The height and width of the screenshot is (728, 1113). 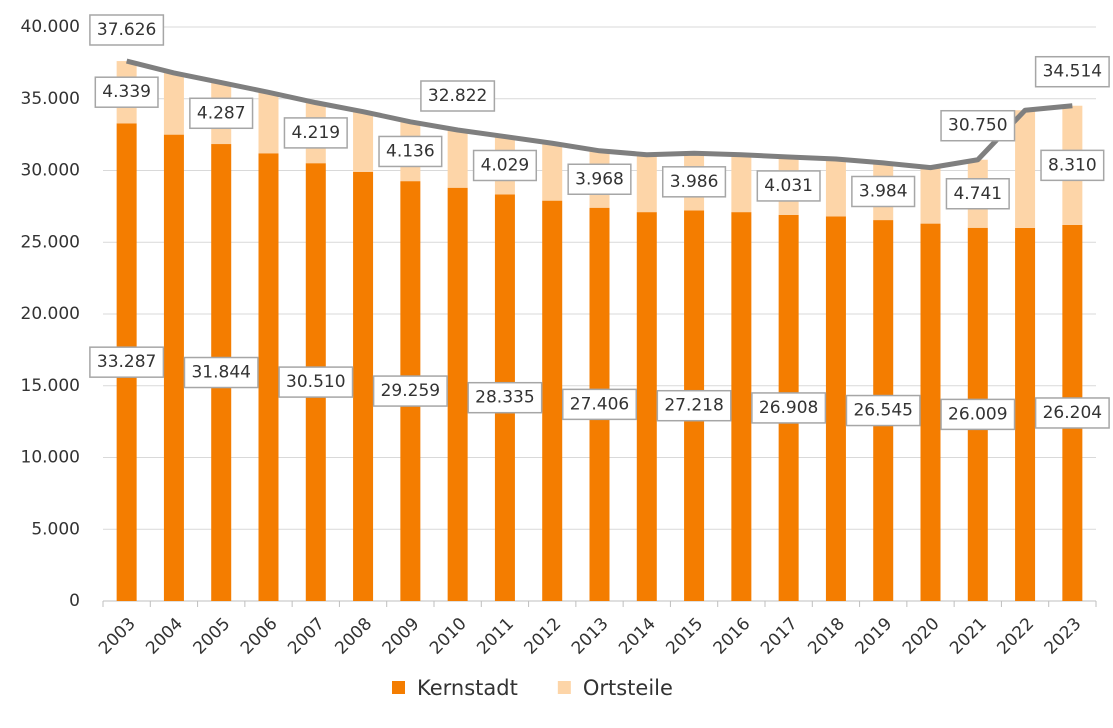 I want to click on data-label-text: 4.741, so click(x=977, y=194).